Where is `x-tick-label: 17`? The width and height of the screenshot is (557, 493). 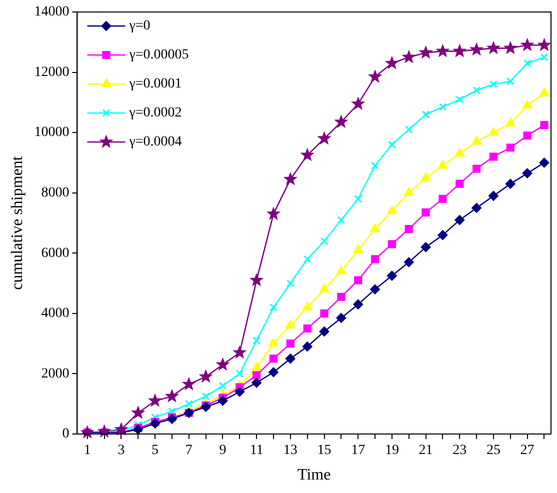 x-tick-label: 17 is located at coordinates (358, 450).